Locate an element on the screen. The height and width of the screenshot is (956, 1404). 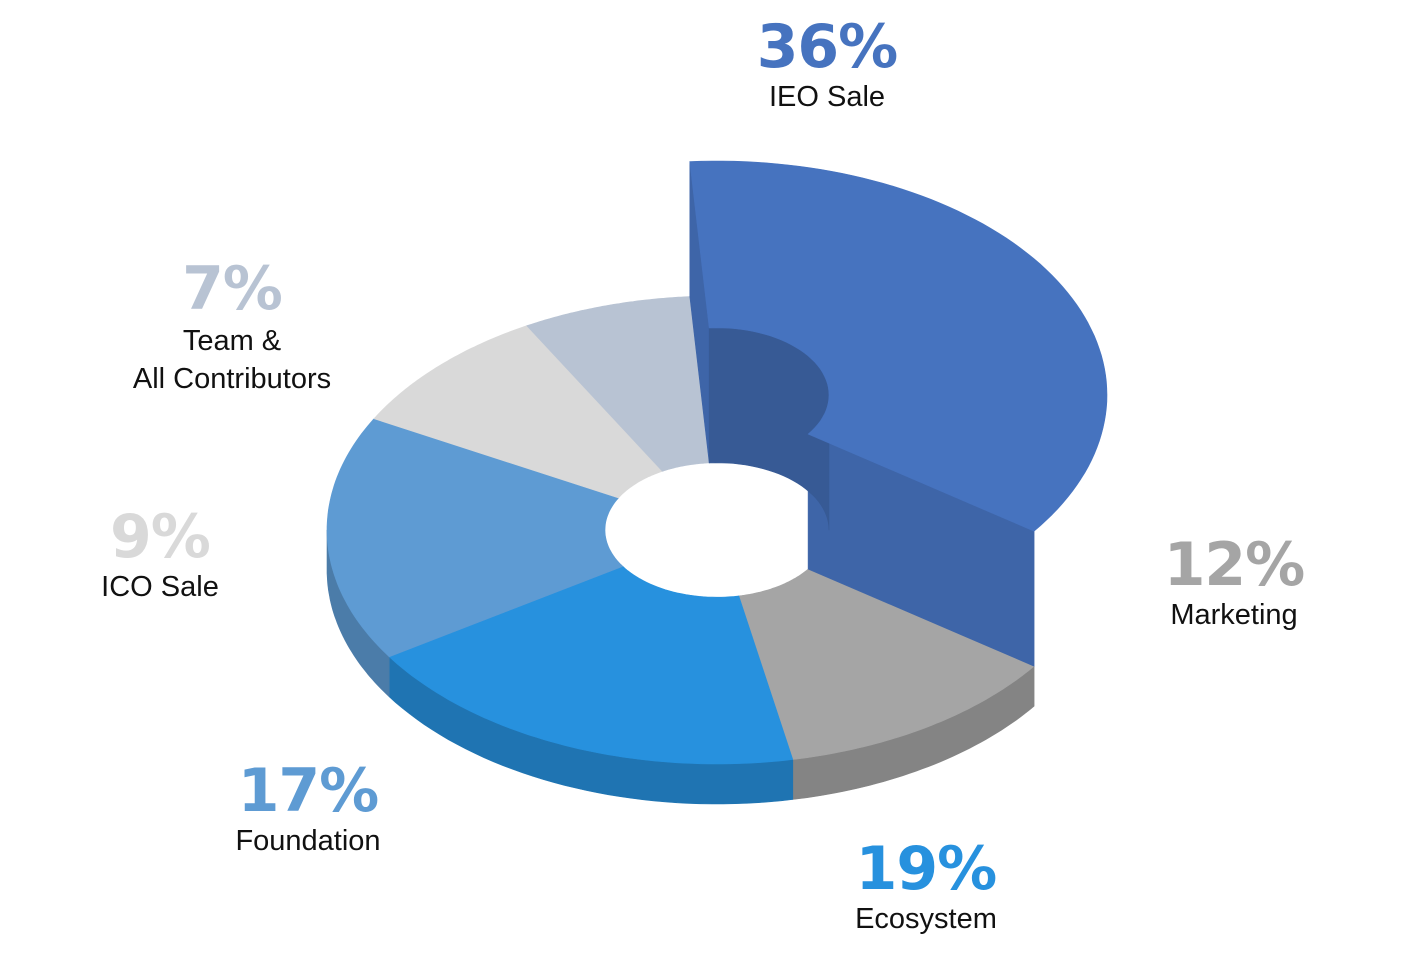
category-label-ecosystem: Ecosystem is located at coordinates (926, 919).